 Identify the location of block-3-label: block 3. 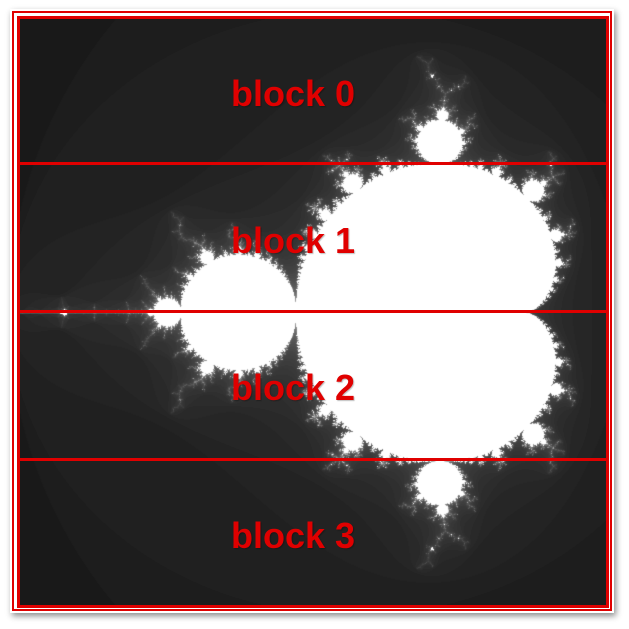
(293, 535).